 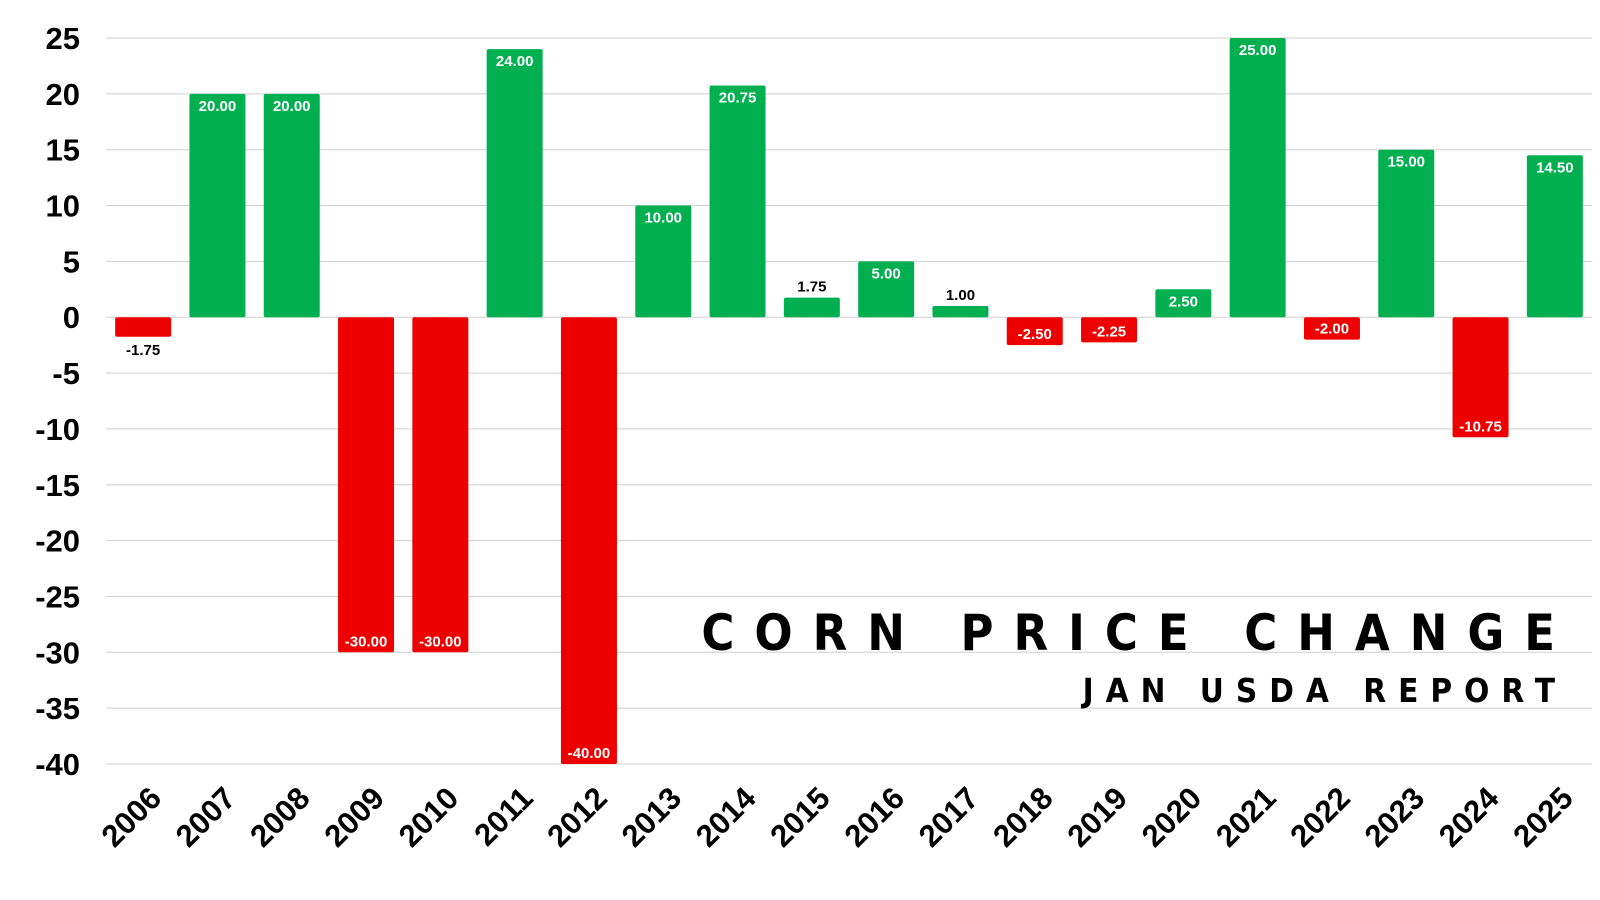 I want to click on y-tick-label: 5, so click(x=71, y=261).